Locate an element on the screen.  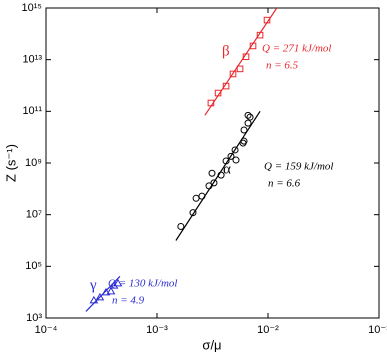
y-tick-label: 10⁹ is located at coordinates (33, 163).